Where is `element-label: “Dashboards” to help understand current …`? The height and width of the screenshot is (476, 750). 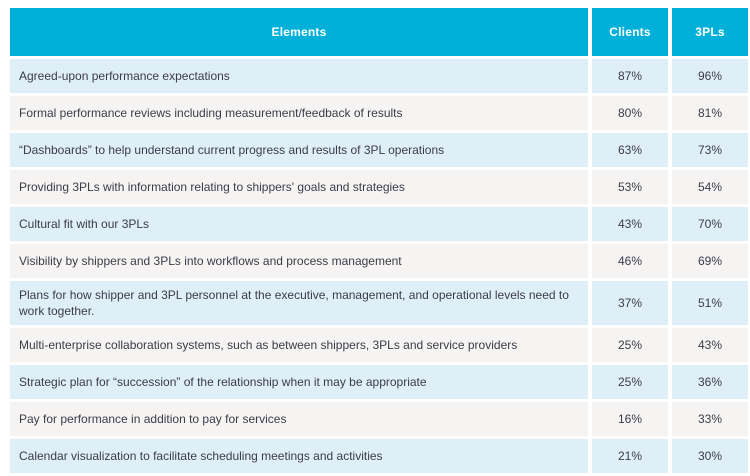
element-label: “Dashboards” to help understand current … is located at coordinates (299, 150).